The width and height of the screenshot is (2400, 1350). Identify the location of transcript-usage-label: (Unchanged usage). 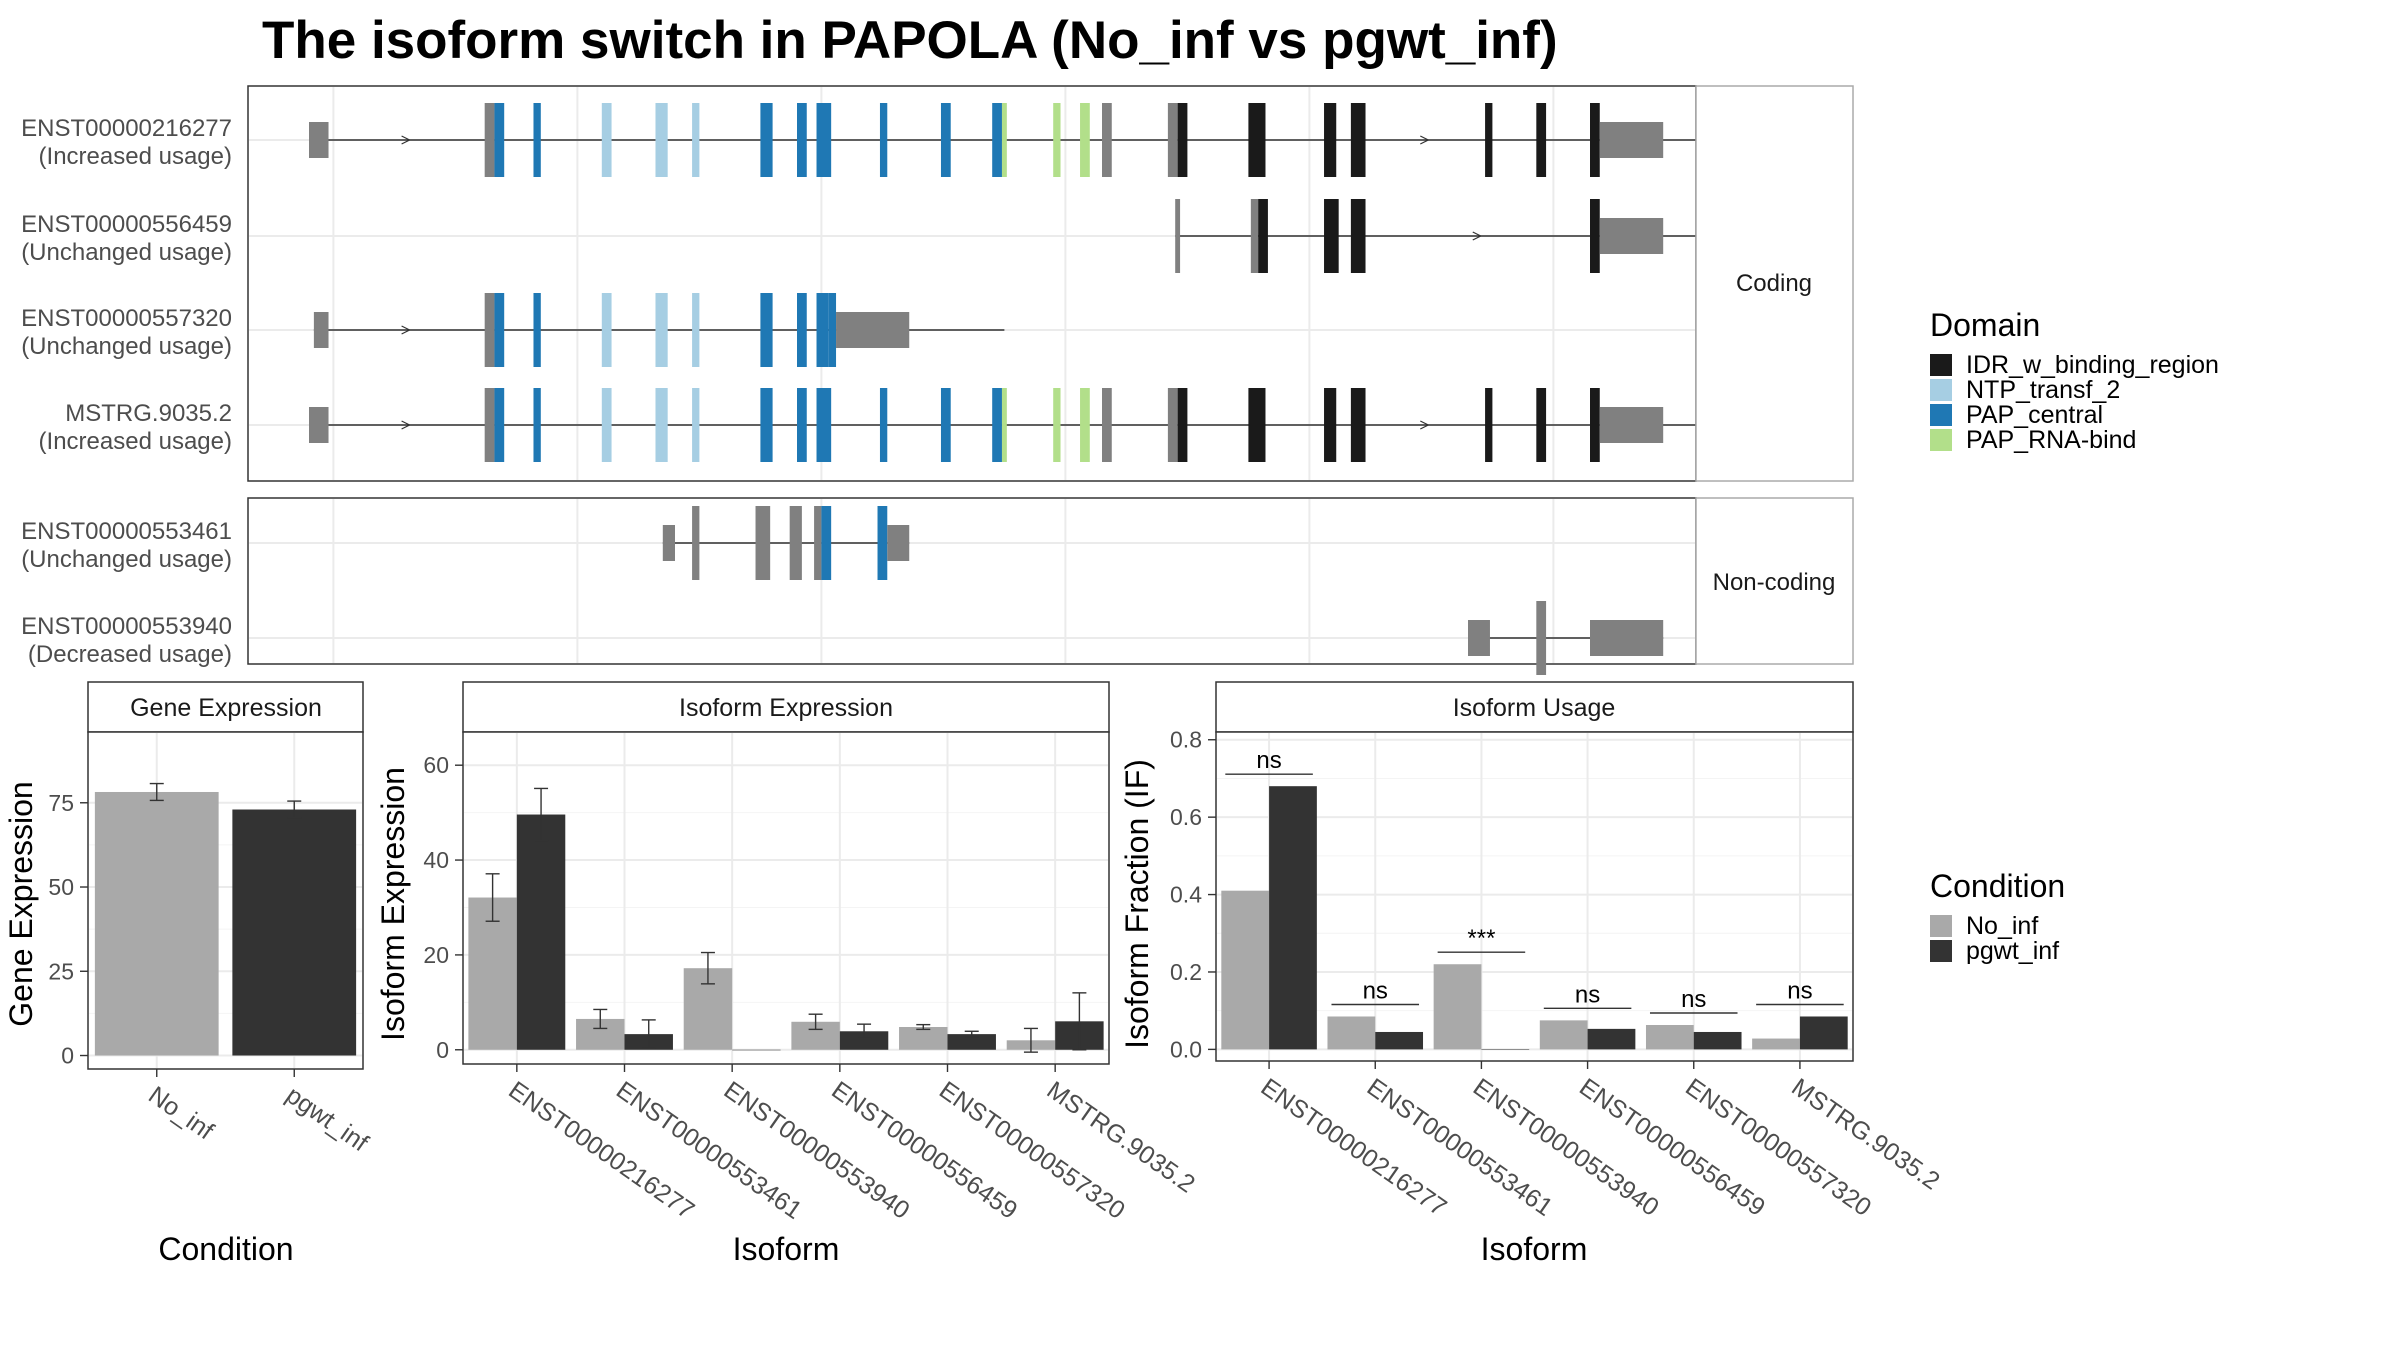
(126, 346).